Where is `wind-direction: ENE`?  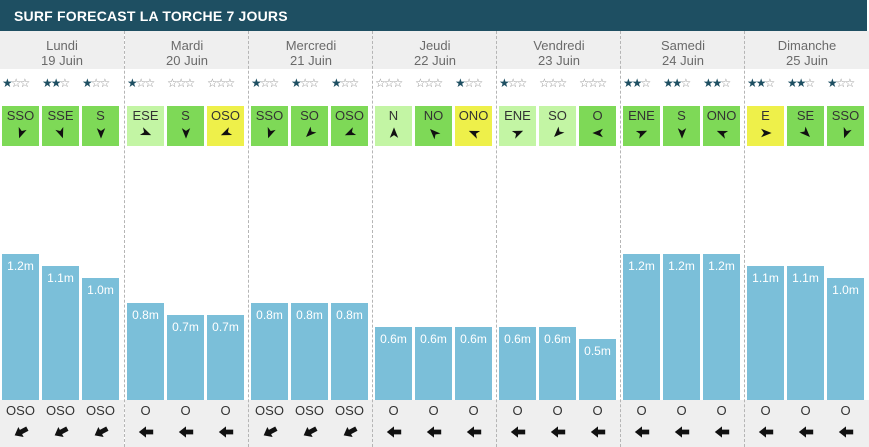 wind-direction: ENE is located at coordinates (517, 115).